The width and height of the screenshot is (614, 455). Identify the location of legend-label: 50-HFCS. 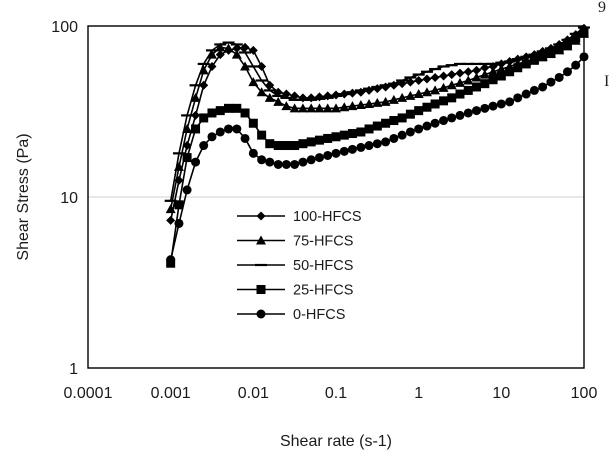
(323, 266).